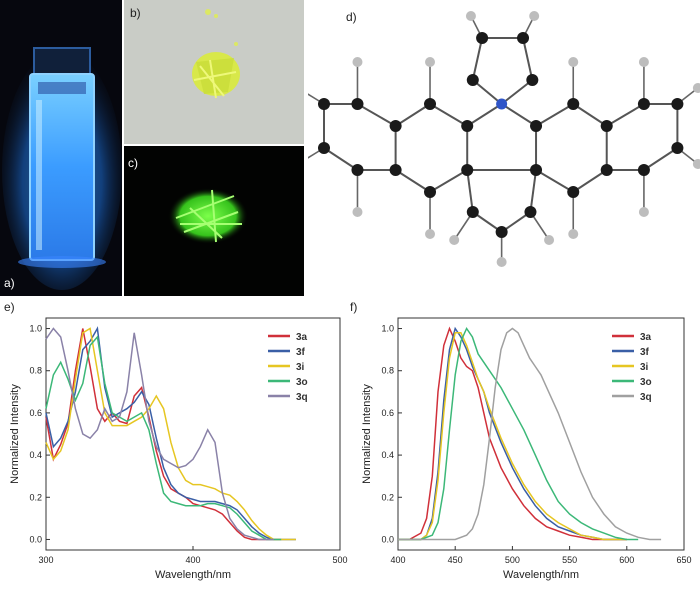 The width and height of the screenshot is (700, 591). I want to click on yellow-crystal-illustration, so click(216, 54).